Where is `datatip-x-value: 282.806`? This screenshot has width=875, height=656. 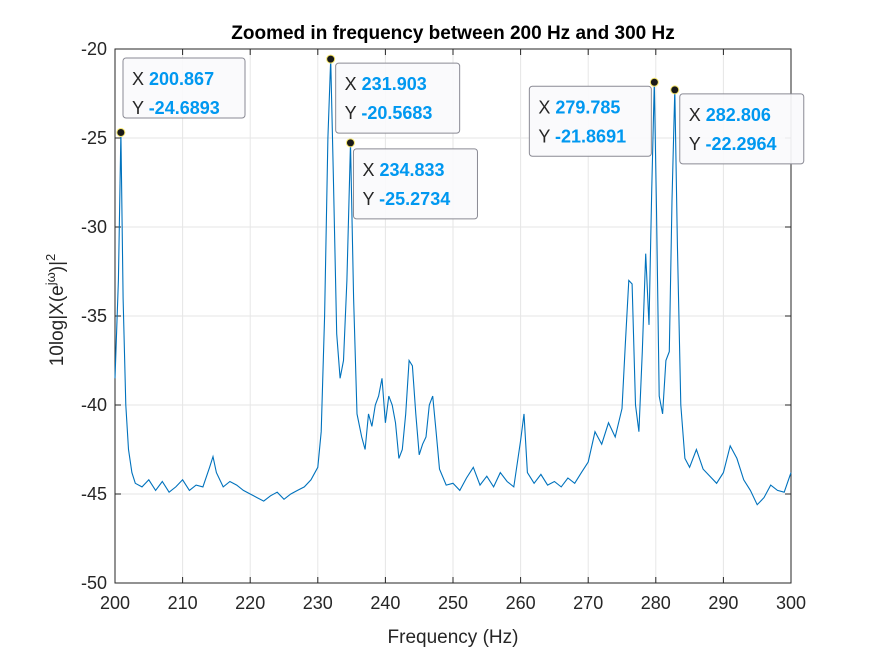 datatip-x-value: 282.806 is located at coordinates (738, 115).